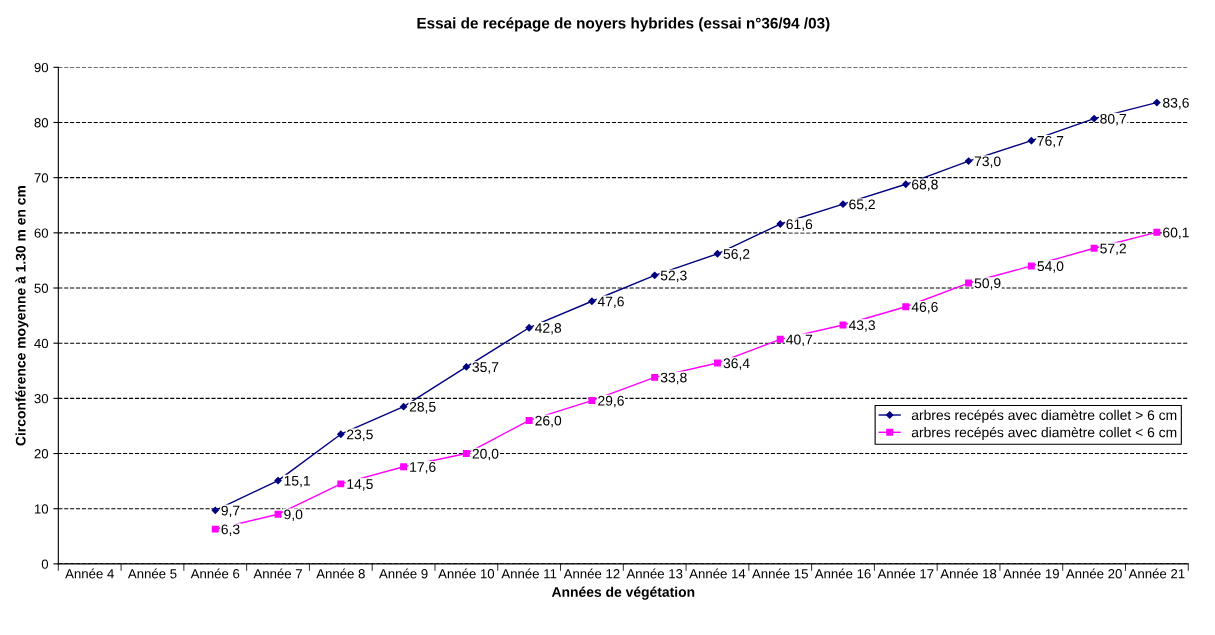 The height and width of the screenshot is (635, 1215). I want to click on legend-label: arbres recépés avec diamètre collet < 6 cm, so click(1044, 433).